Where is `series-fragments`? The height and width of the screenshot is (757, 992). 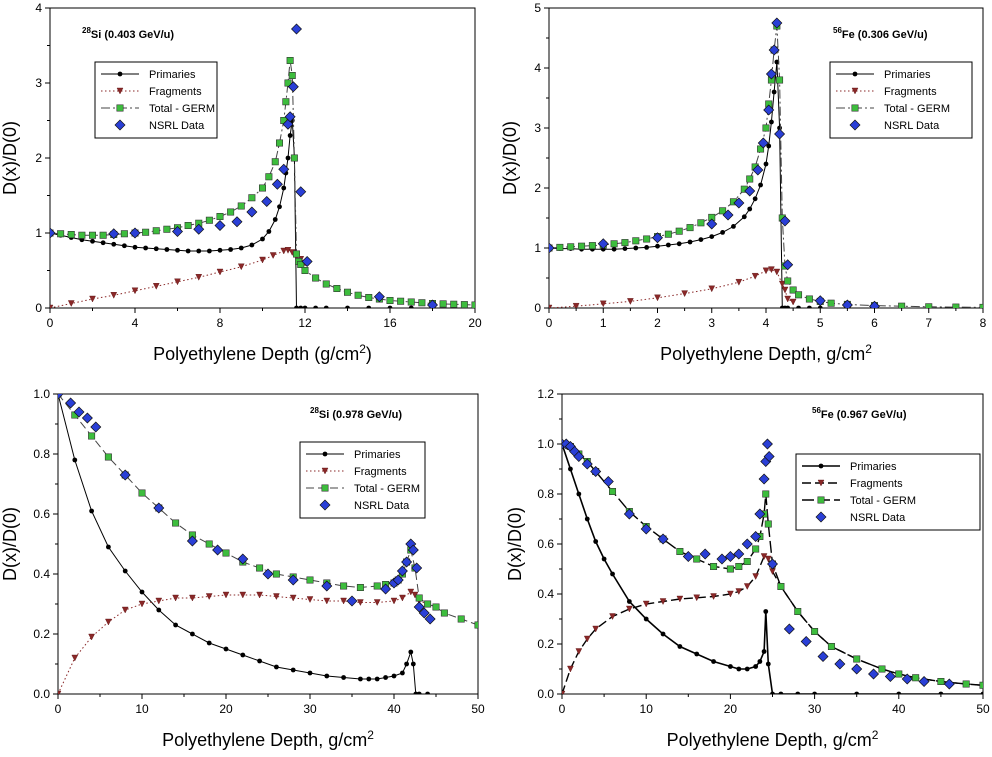
series-fragments is located at coordinates (244, 641).